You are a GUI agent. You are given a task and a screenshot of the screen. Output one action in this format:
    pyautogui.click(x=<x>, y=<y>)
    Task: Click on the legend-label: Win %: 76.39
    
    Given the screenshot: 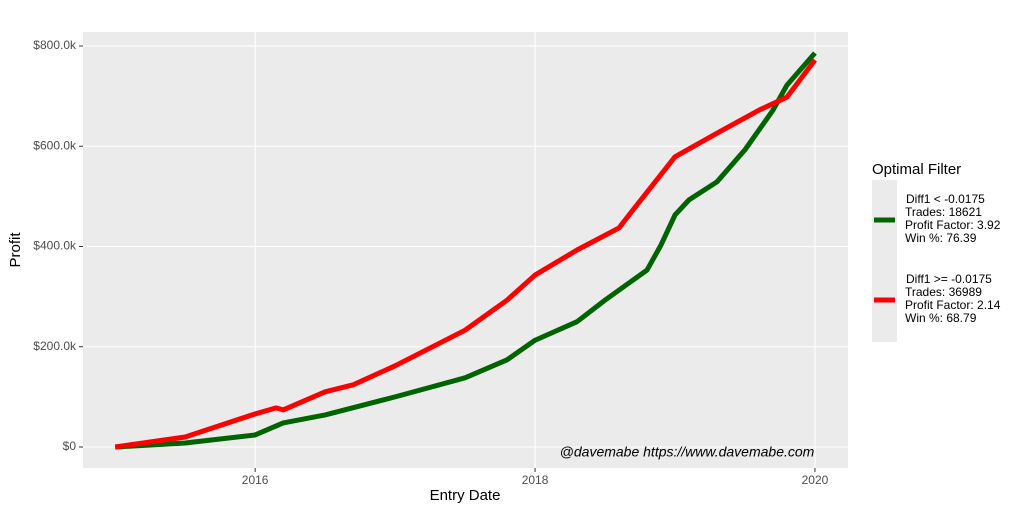 What is the action you would take?
    pyautogui.click(x=941, y=238)
    